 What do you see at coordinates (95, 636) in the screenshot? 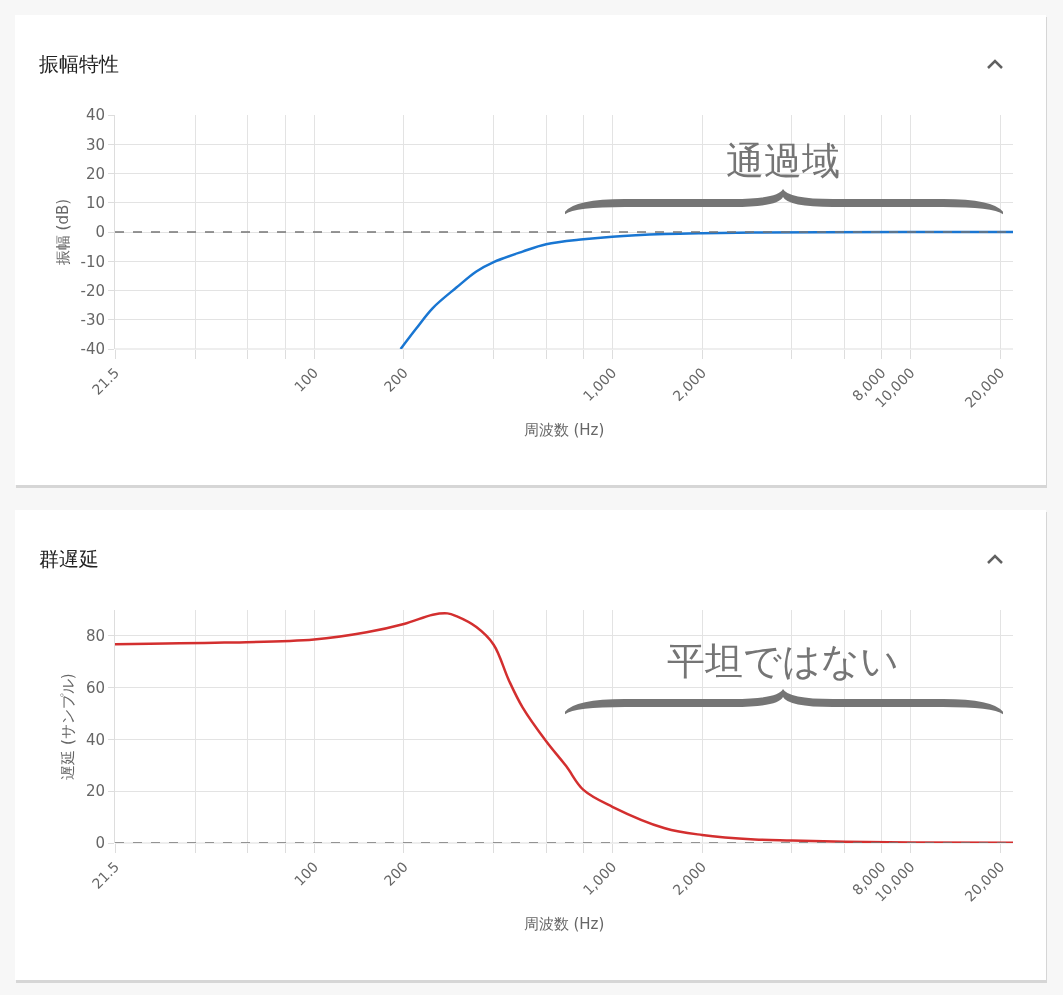
I see `y-tick-label: 80` at bounding box center [95, 636].